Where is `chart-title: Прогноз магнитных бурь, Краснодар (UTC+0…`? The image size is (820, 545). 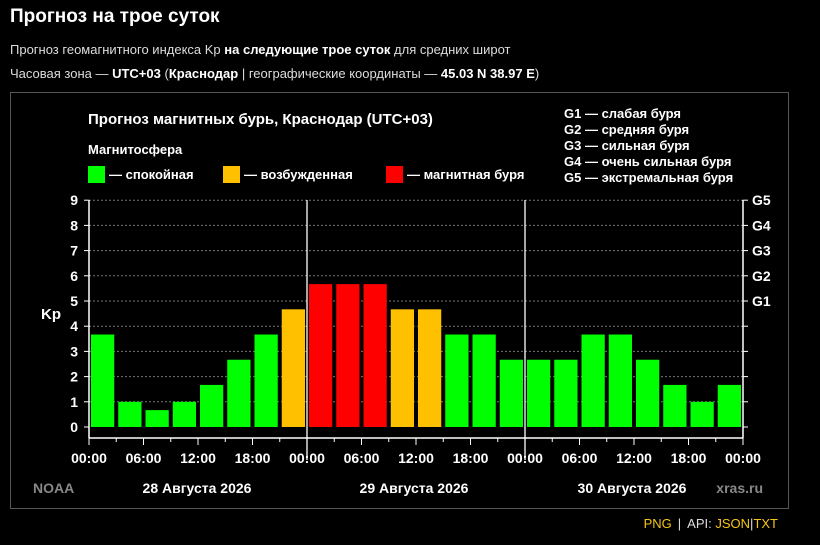
chart-title: Прогноз магнитных бурь, Краснодар (UTC+0… is located at coordinates (260, 119).